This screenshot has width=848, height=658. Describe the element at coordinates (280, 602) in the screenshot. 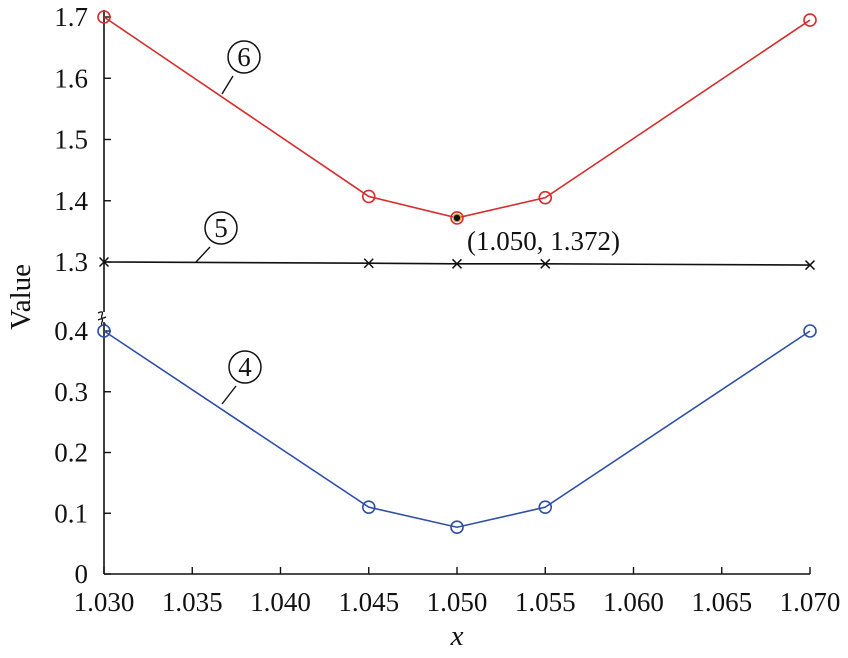

I see `x-tick-label: 1.040` at that location.